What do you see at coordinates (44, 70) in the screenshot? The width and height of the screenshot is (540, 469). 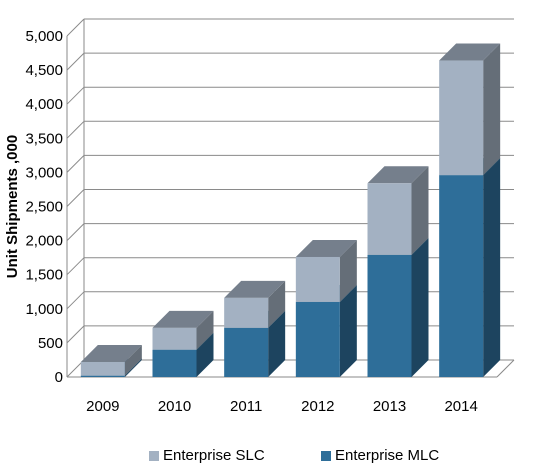 I see `y-tick-label: 4,500` at bounding box center [44, 70].